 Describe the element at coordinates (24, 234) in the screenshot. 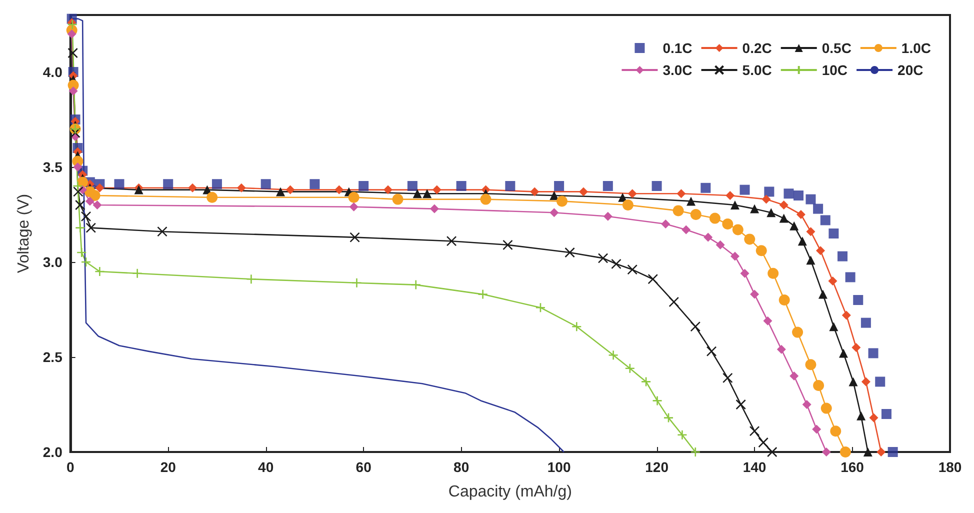

I see `y-axis-title: Voltage (V)` at that location.